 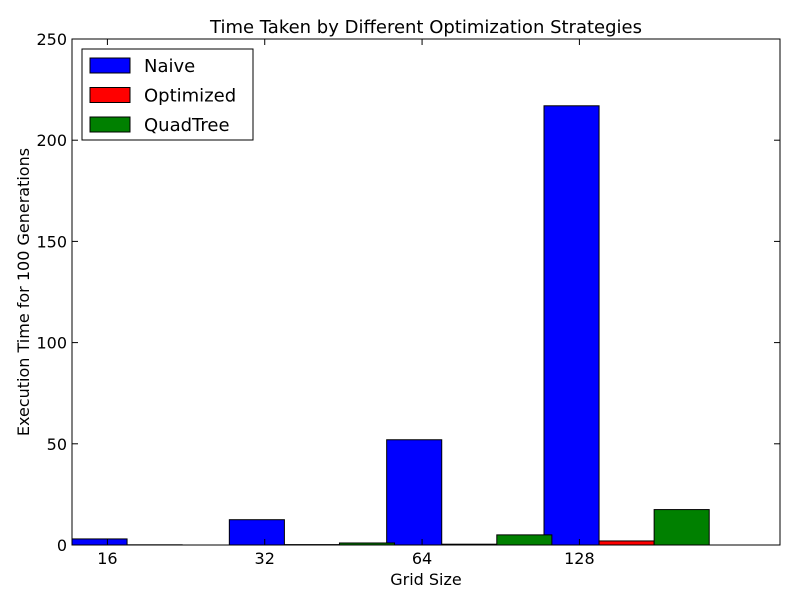 What do you see at coordinates (187, 125) in the screenshot?
I see `legend-label-quadtree: QuadTree` at bounding box center [187, 125].